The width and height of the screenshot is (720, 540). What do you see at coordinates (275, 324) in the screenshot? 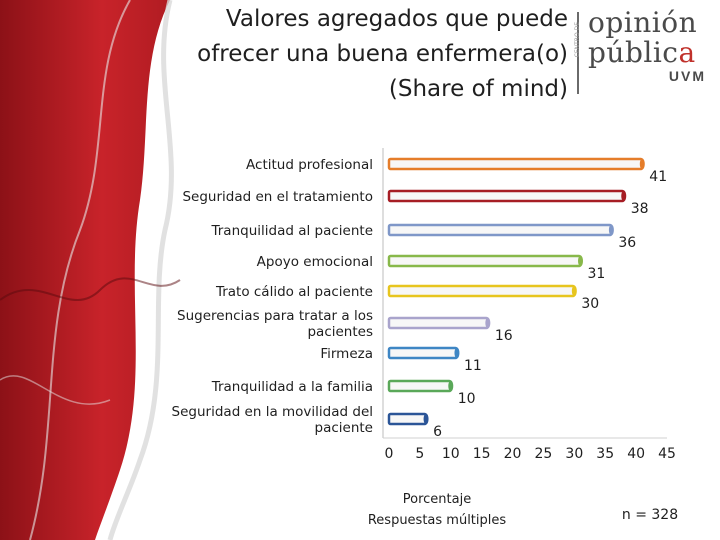
I see `category-label-5: Sugerencias para tratar a los pacientes` at bounding box center [275, 324].